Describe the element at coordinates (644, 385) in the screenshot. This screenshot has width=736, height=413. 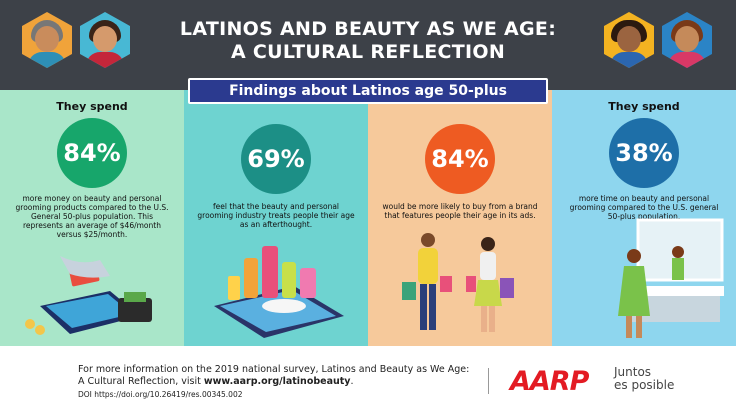
I see `tagline-line-2: es posible` at that location.